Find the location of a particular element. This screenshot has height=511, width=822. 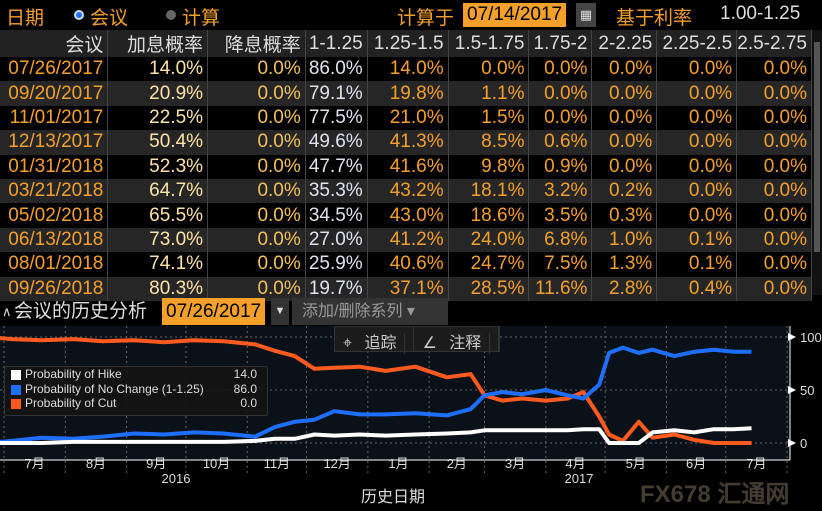

probability-cell: 0.4% is located at coordinates (697, 288).